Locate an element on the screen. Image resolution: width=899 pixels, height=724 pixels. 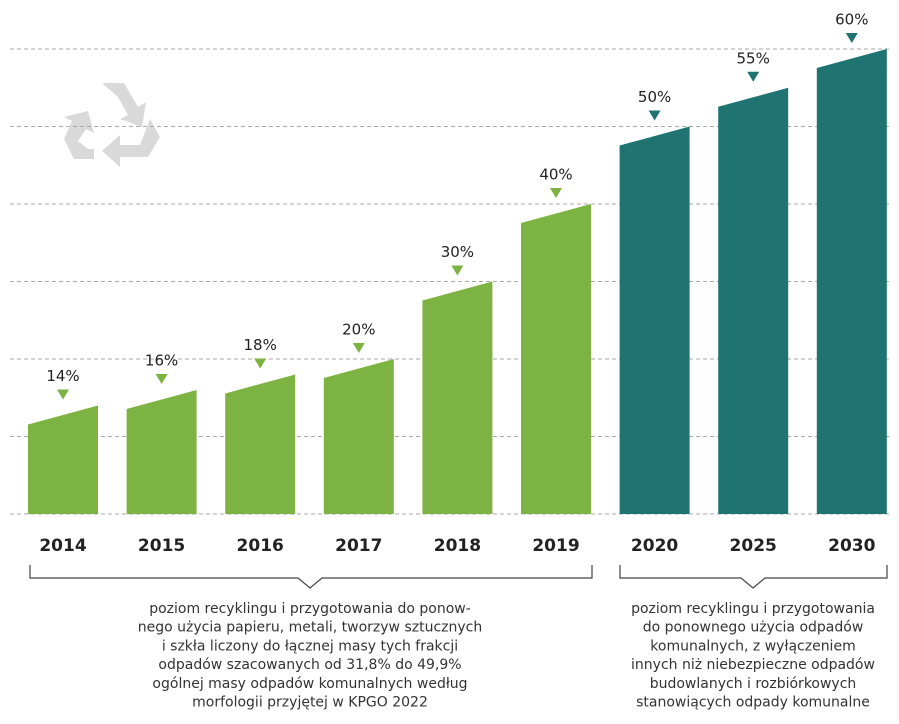
annotation: morfologii przyjętej w KPGO 2022 is located at coordinates (310, 703).